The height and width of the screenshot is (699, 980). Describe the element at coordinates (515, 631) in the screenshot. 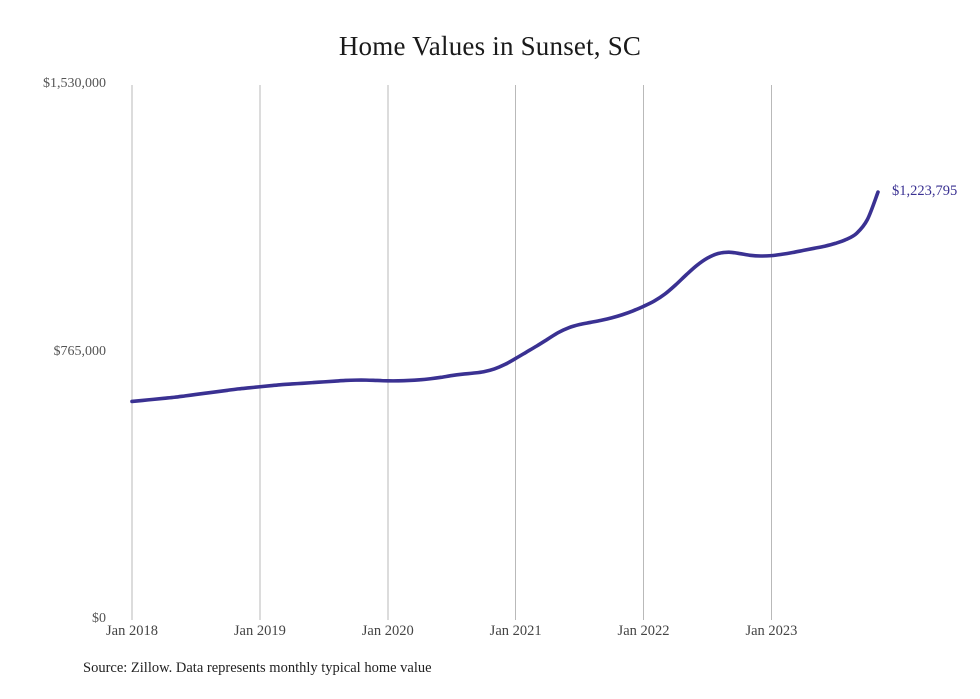

I see `x-tick-label-jan-2021: Jan 2021` at that location.